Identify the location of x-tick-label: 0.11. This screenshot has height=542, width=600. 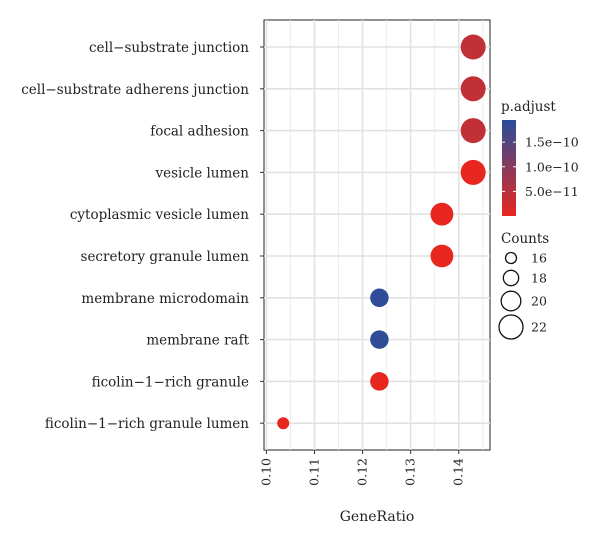
(313, 472).